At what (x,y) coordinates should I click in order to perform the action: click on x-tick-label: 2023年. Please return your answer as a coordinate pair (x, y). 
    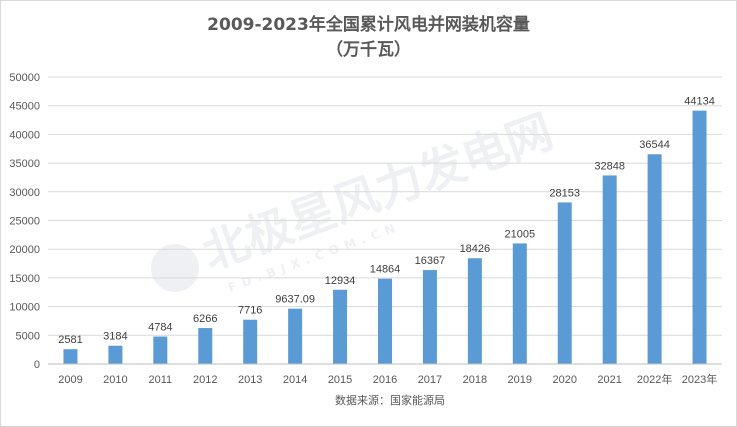
    Looking at the image, I should click on (699, 379).